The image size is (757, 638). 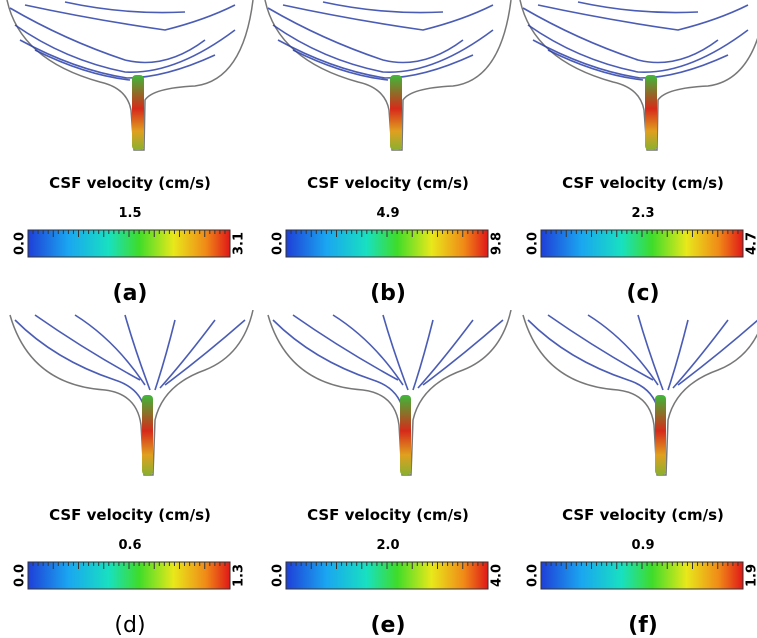 What do you see at coordinates (751, 575) in the screenshot?
I see `colorbar-max-label: 1.9` at bounding box center [751, 575].